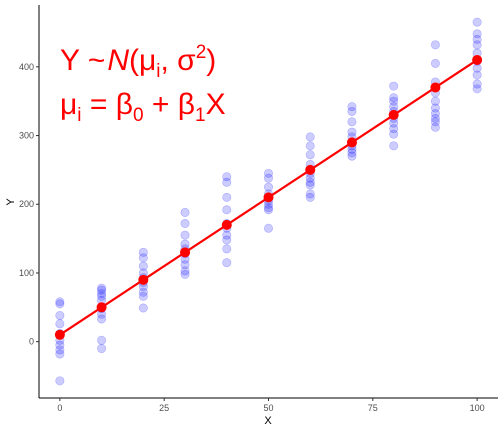 The image size is (504, 432). Describe the element at coordinates (164, 408) in the screenshot. I see `x-tick-label: 25` at that location.